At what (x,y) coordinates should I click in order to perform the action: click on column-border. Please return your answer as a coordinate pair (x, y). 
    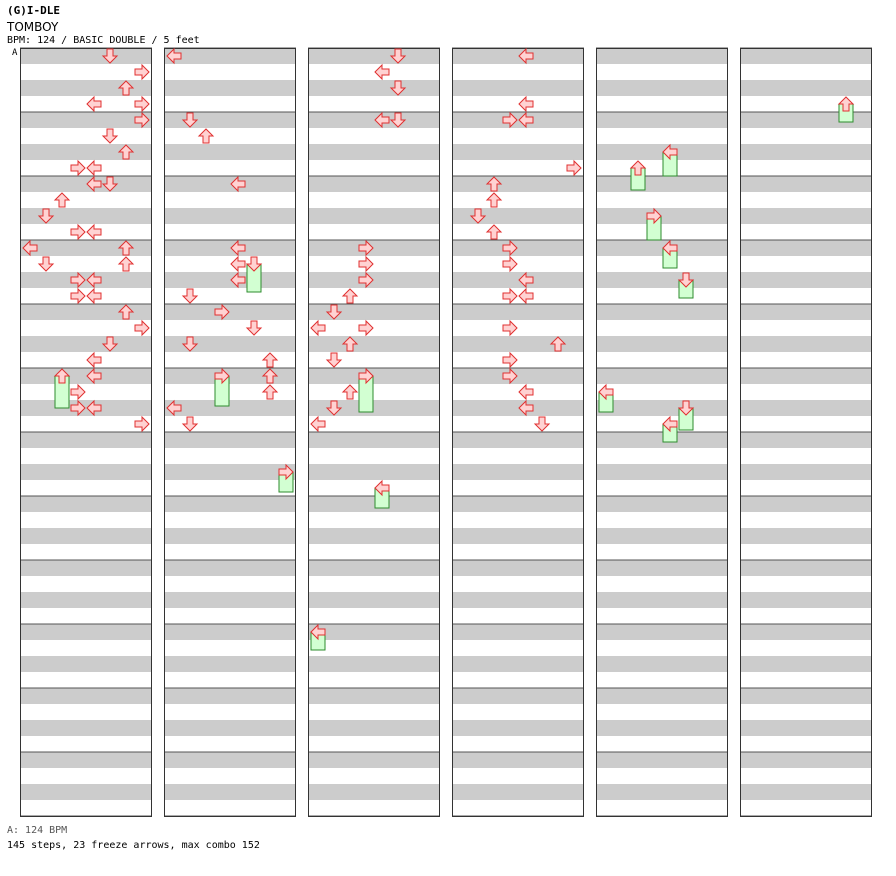
    Looking at the image, I should click on (374, 432).